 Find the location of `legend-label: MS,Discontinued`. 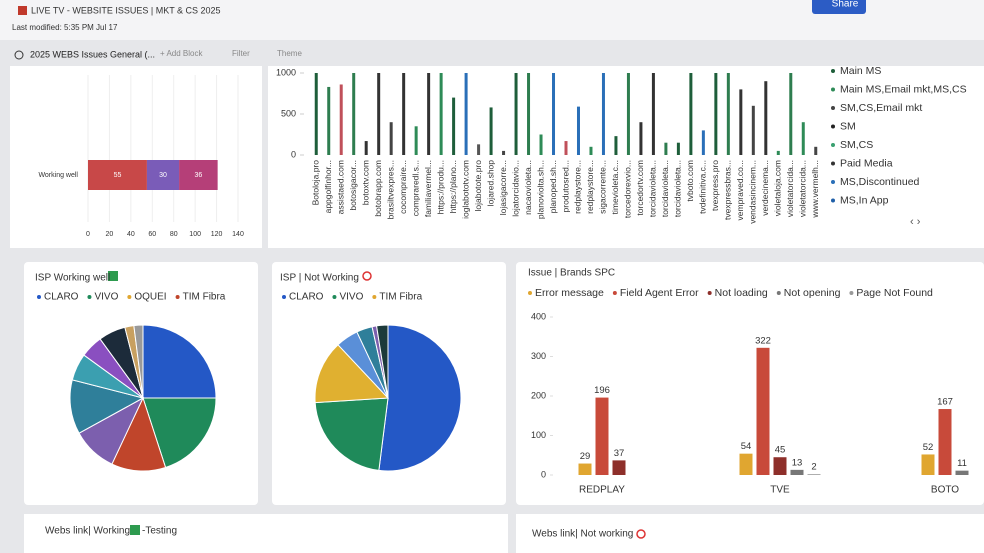

legend-label: MS,Discontinued is located at coordinates (880, 182).